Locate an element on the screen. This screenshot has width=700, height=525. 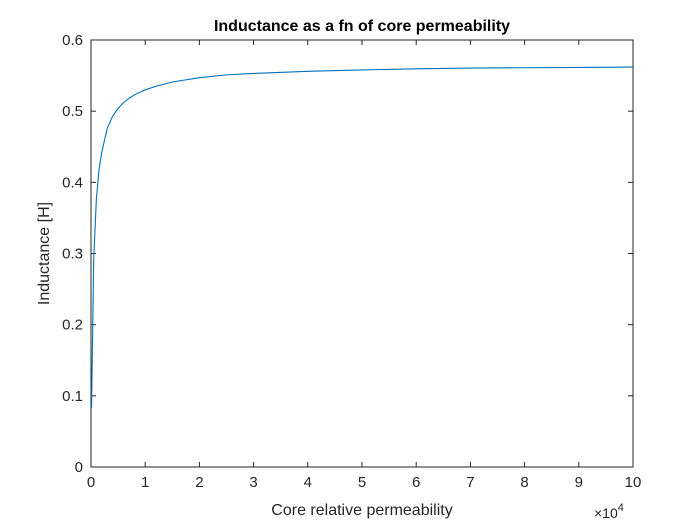
y-tick-label-5: 0.5 is located at coordinates (72, 111).